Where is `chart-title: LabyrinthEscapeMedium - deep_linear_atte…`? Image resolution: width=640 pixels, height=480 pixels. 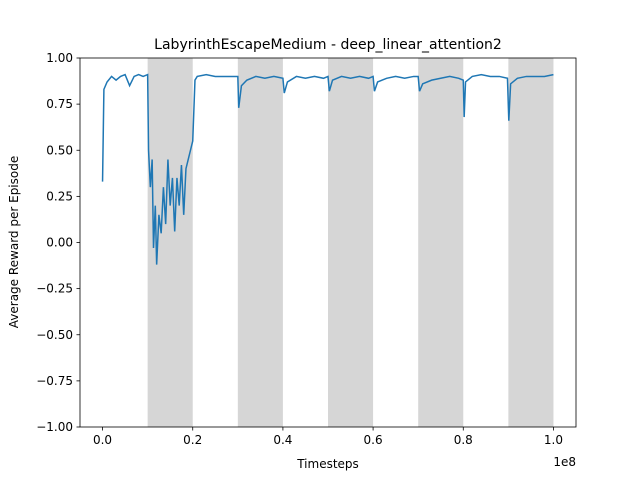
chart-title: LabyrinthEscapeMedium - deep_linear_atte… is located at coordinates (328, 45).